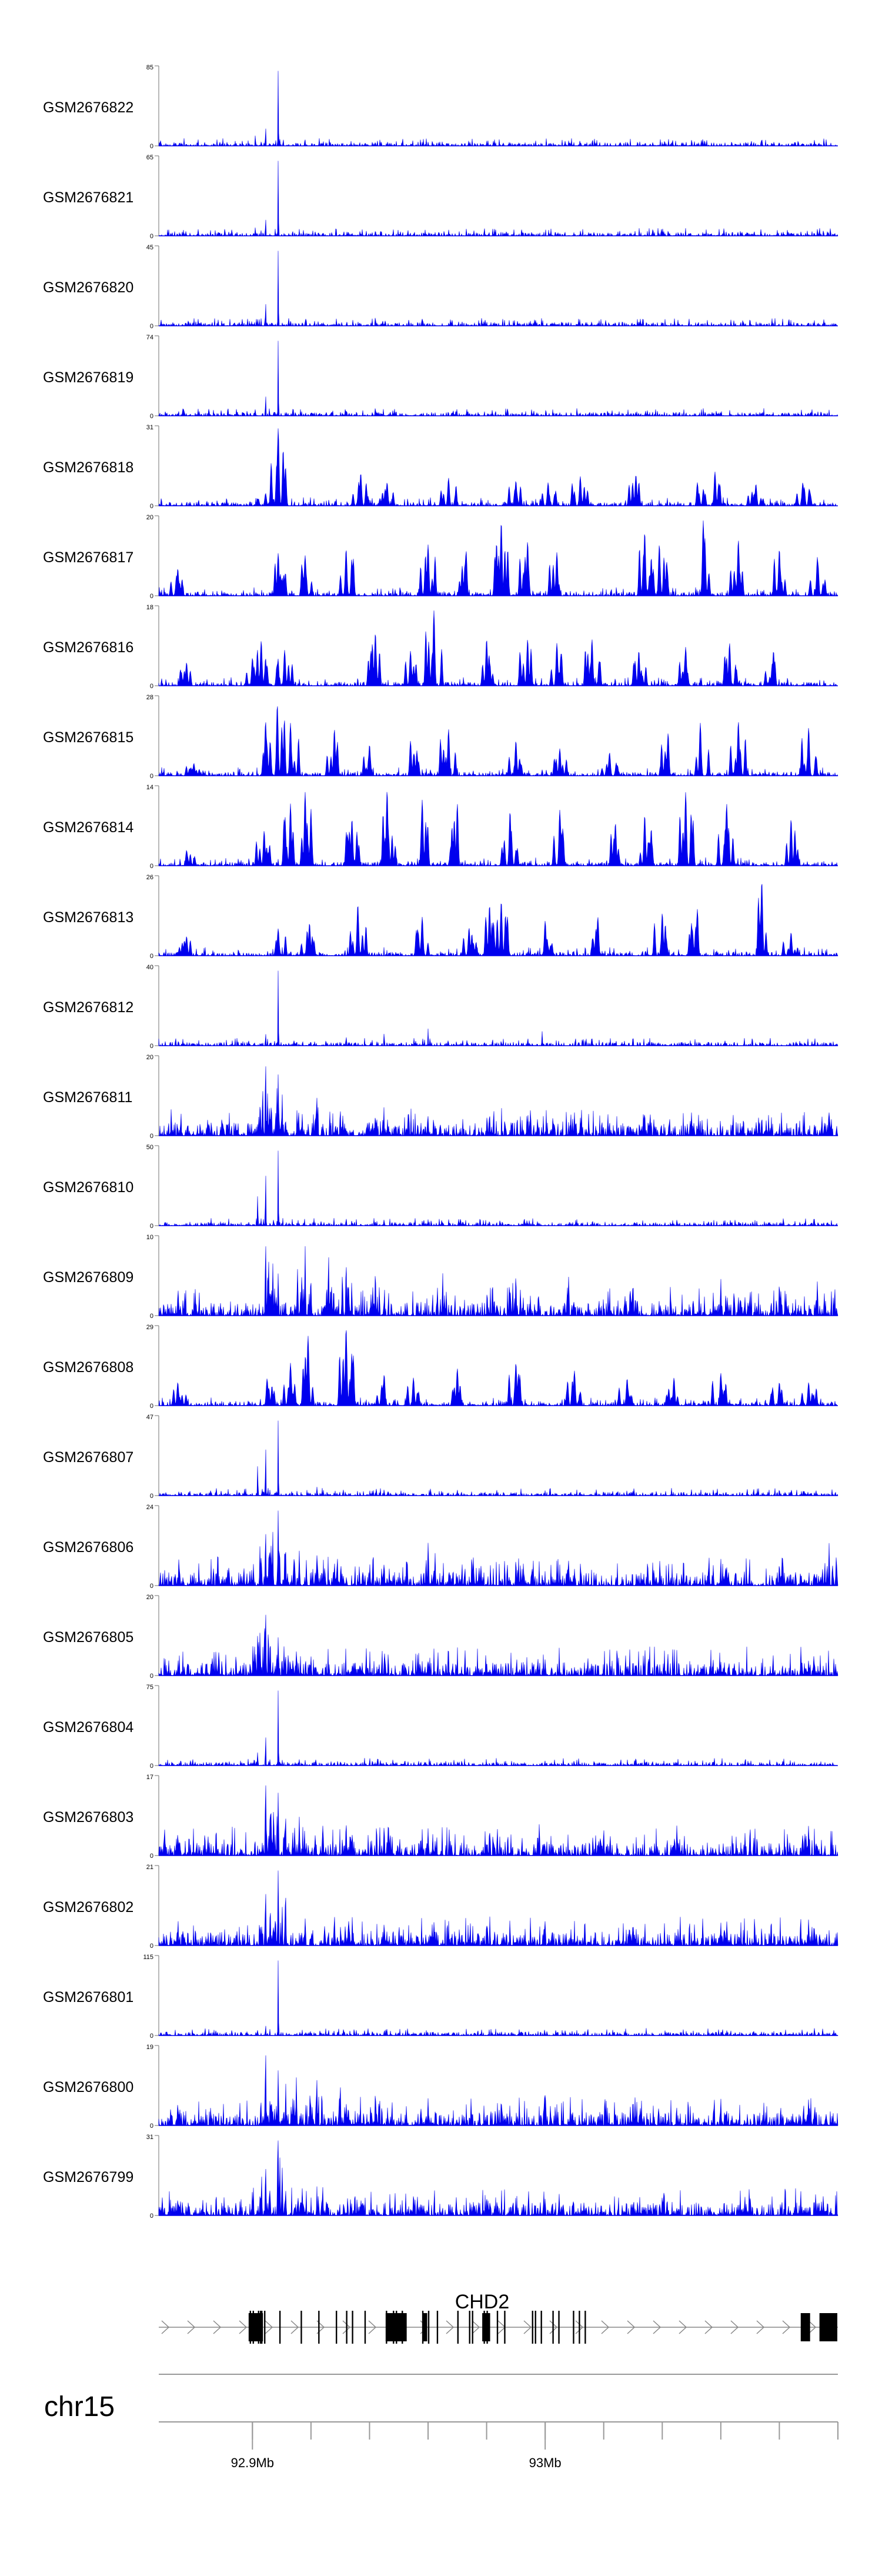  What do you see at coordinates (88, 1007) in the screenshot?
I see `track-label: GSM2676812` at bounding box center [88, 1007].